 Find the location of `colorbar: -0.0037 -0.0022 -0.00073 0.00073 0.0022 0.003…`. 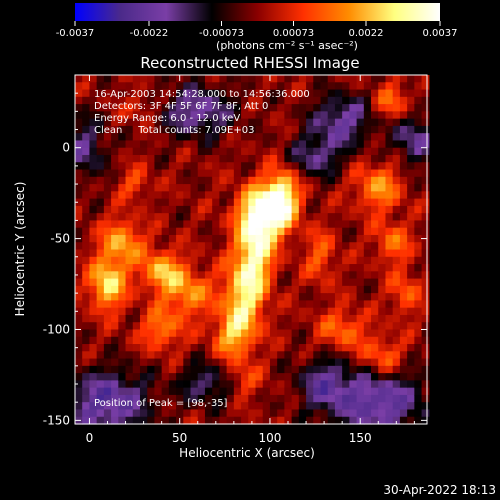

colorbar: -0.0037 -0.0022 -0.00073 0.00073 0.0022 0.003… is located at coordinates (257, 27).